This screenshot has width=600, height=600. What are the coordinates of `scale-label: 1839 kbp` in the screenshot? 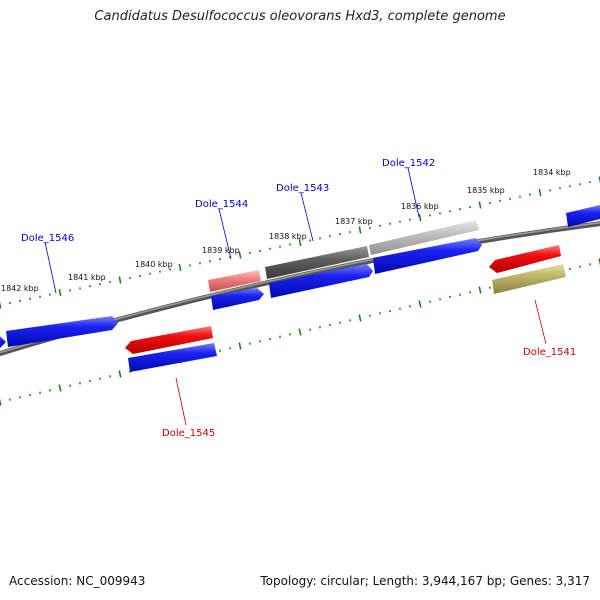 It's located at (221, 250).